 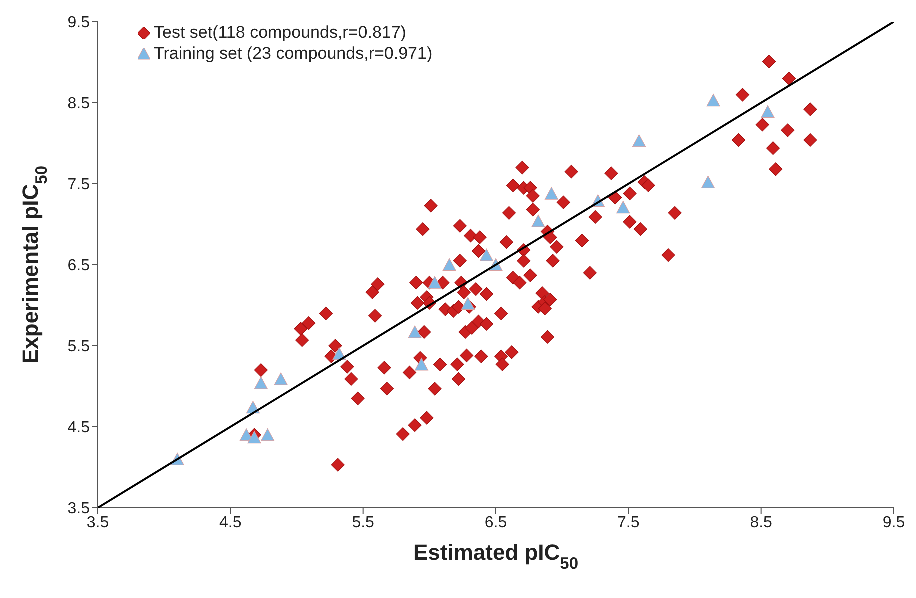 I want to click on x-tick-label: 5.5, so click(x=363, y=523).